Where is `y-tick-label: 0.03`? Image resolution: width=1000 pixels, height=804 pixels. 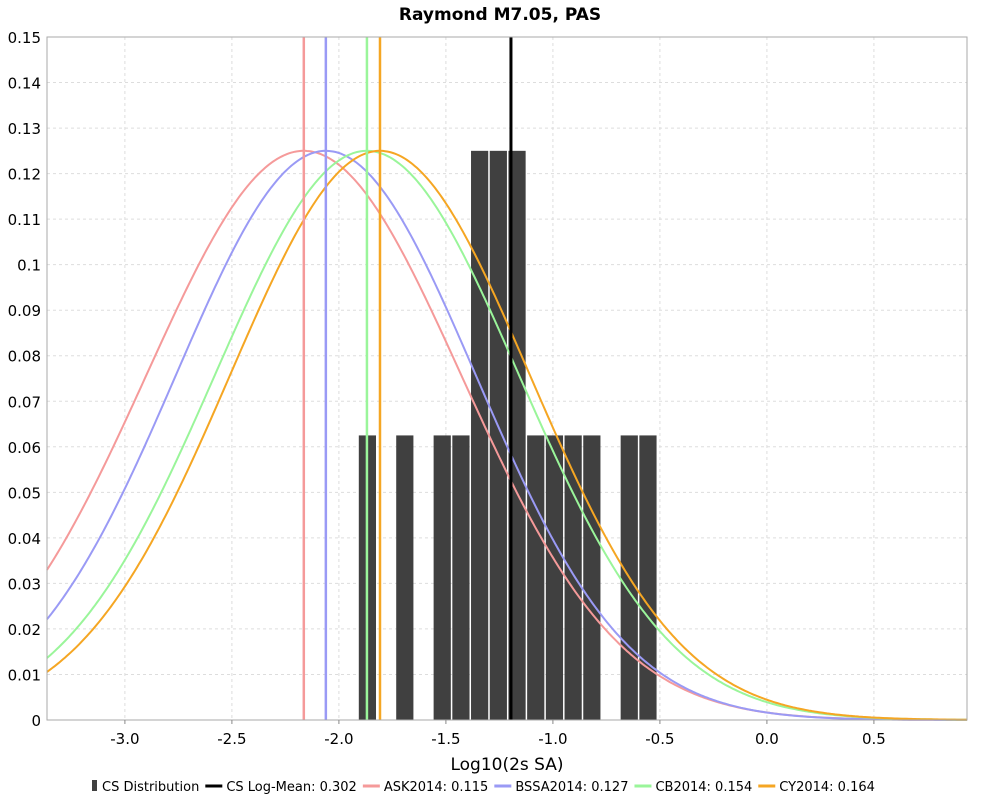 y-tick-label: 0.03 is located at coordinates (24, 584).